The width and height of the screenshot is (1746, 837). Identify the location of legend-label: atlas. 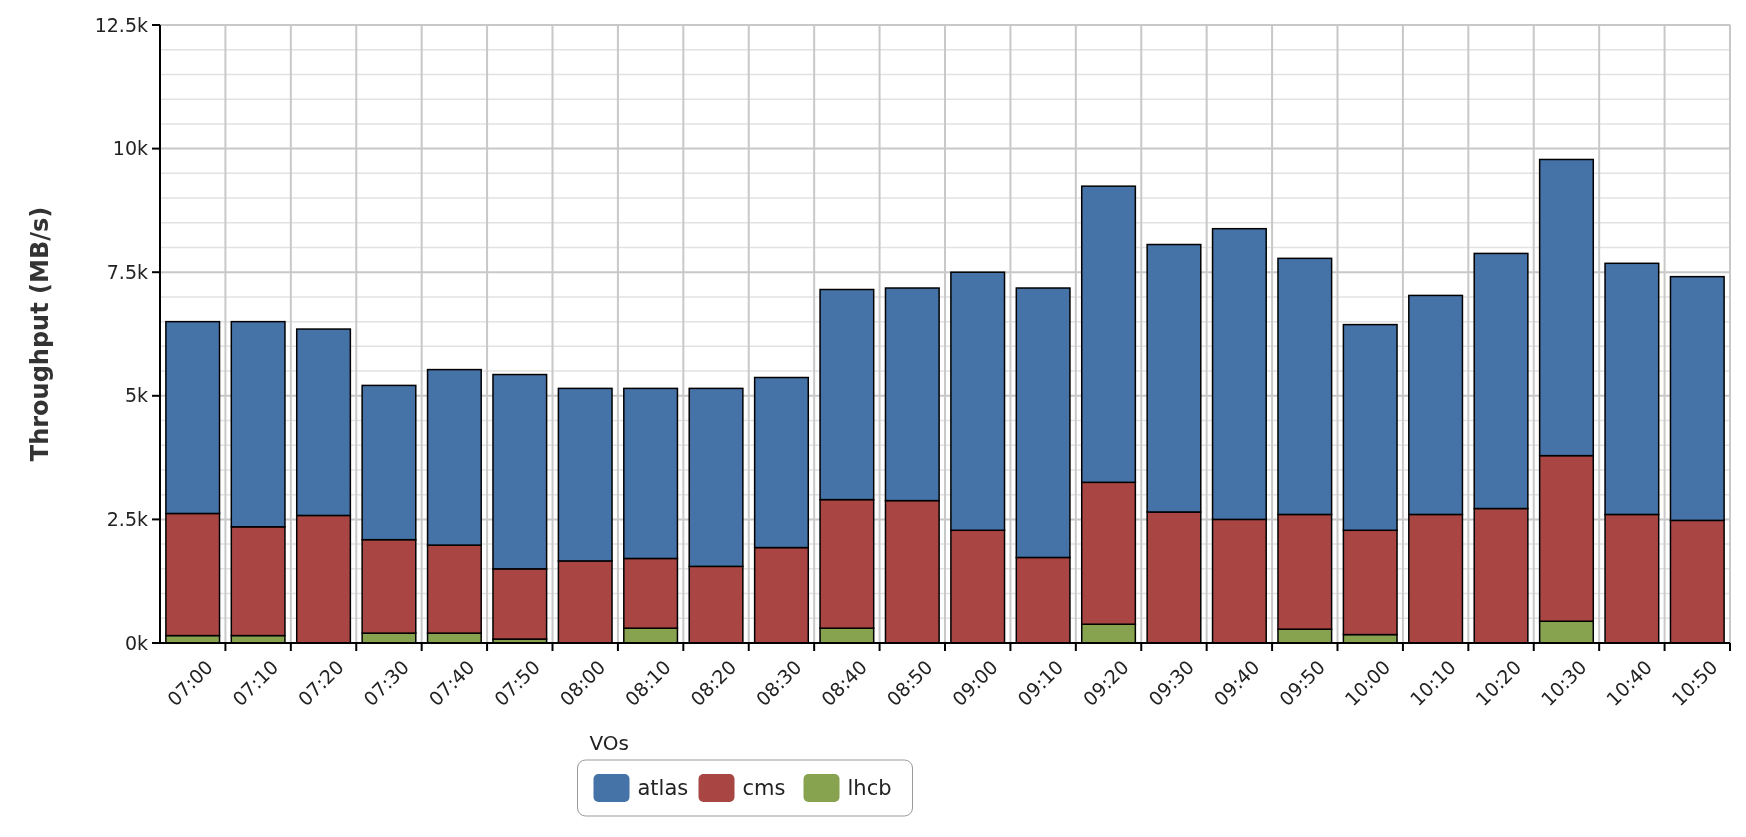
(663, 788).